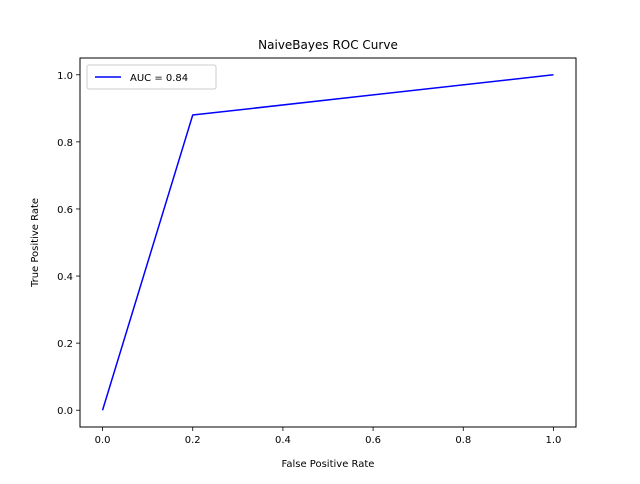 The height and width of the screenshot is (484, 640). I want to click on x-tick-label: 0.6, so click(373, 440).